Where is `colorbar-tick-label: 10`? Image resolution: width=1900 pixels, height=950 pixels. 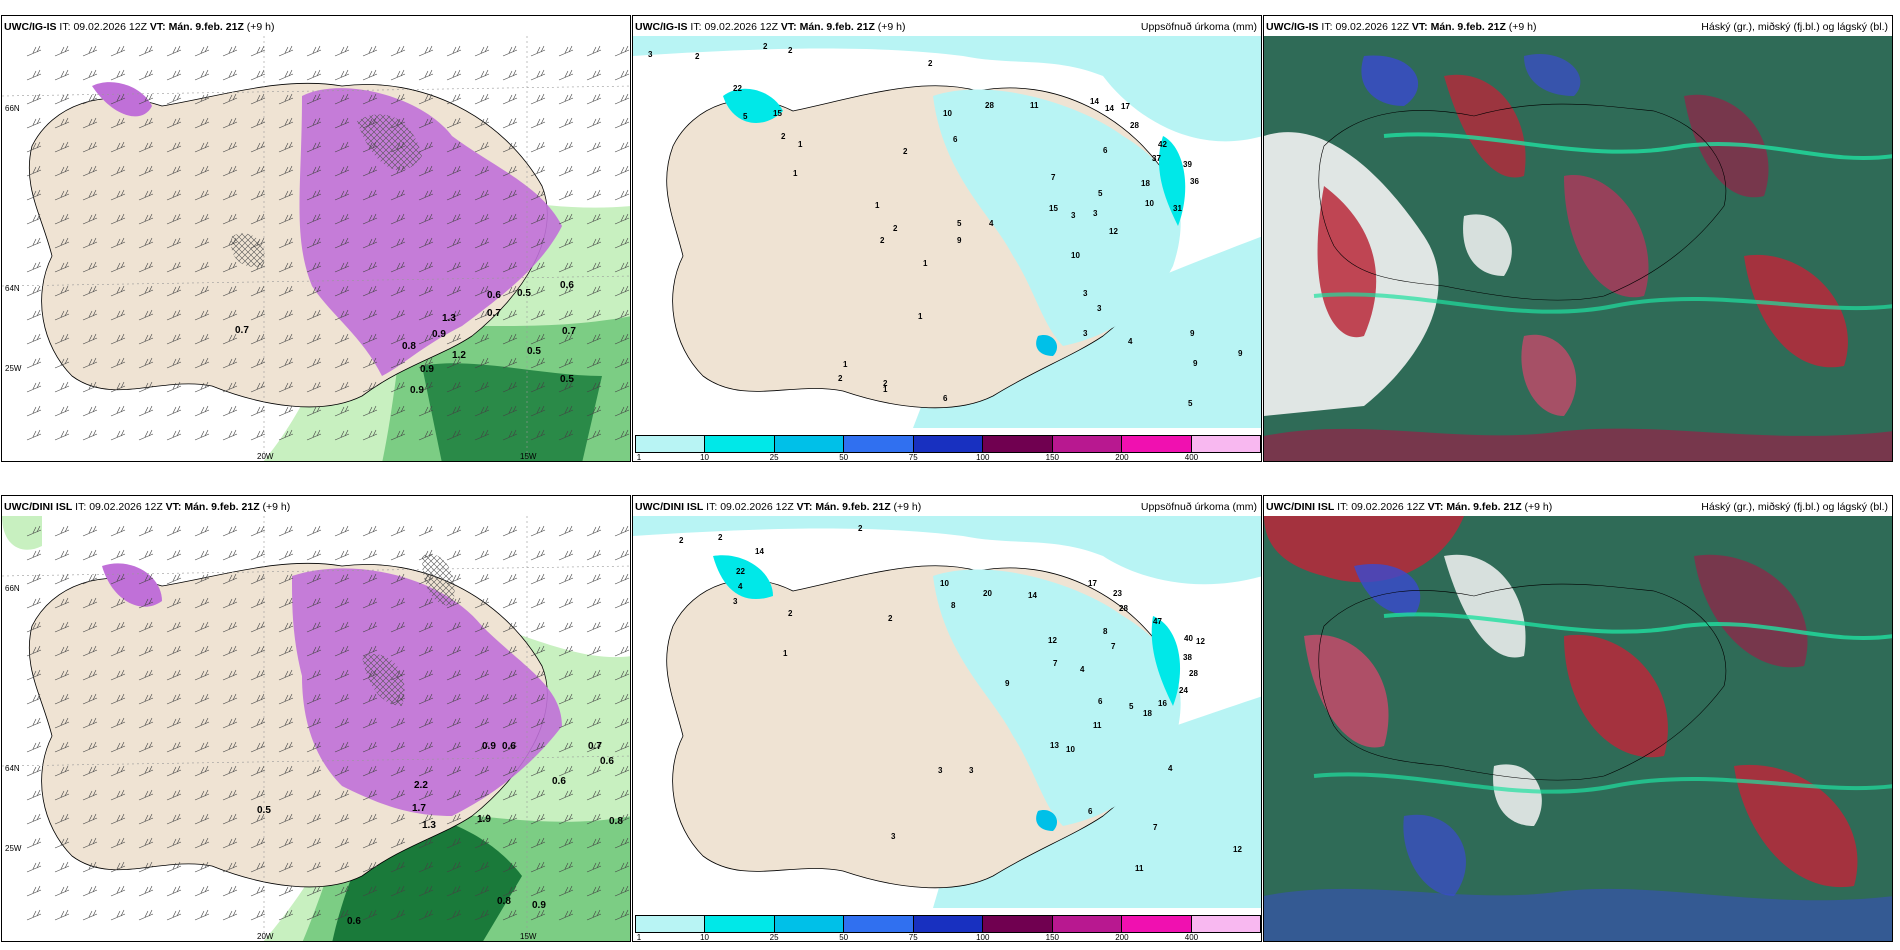 colorbar-tick-label: 10 is located at coordinates (704, 937).